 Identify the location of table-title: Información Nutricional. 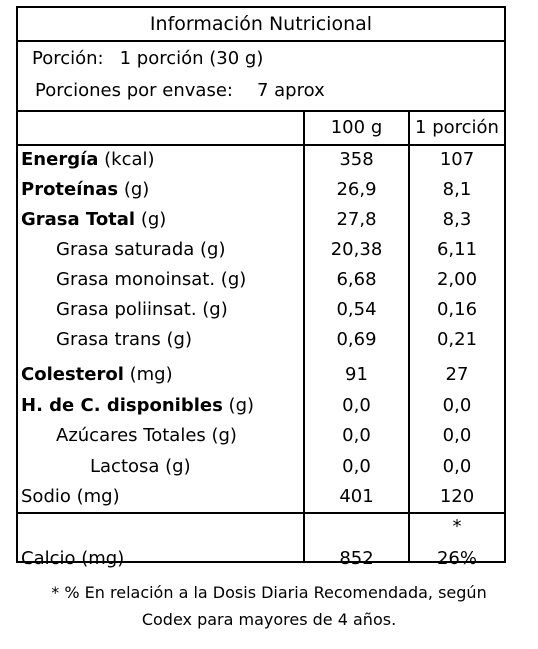
(261, 25).